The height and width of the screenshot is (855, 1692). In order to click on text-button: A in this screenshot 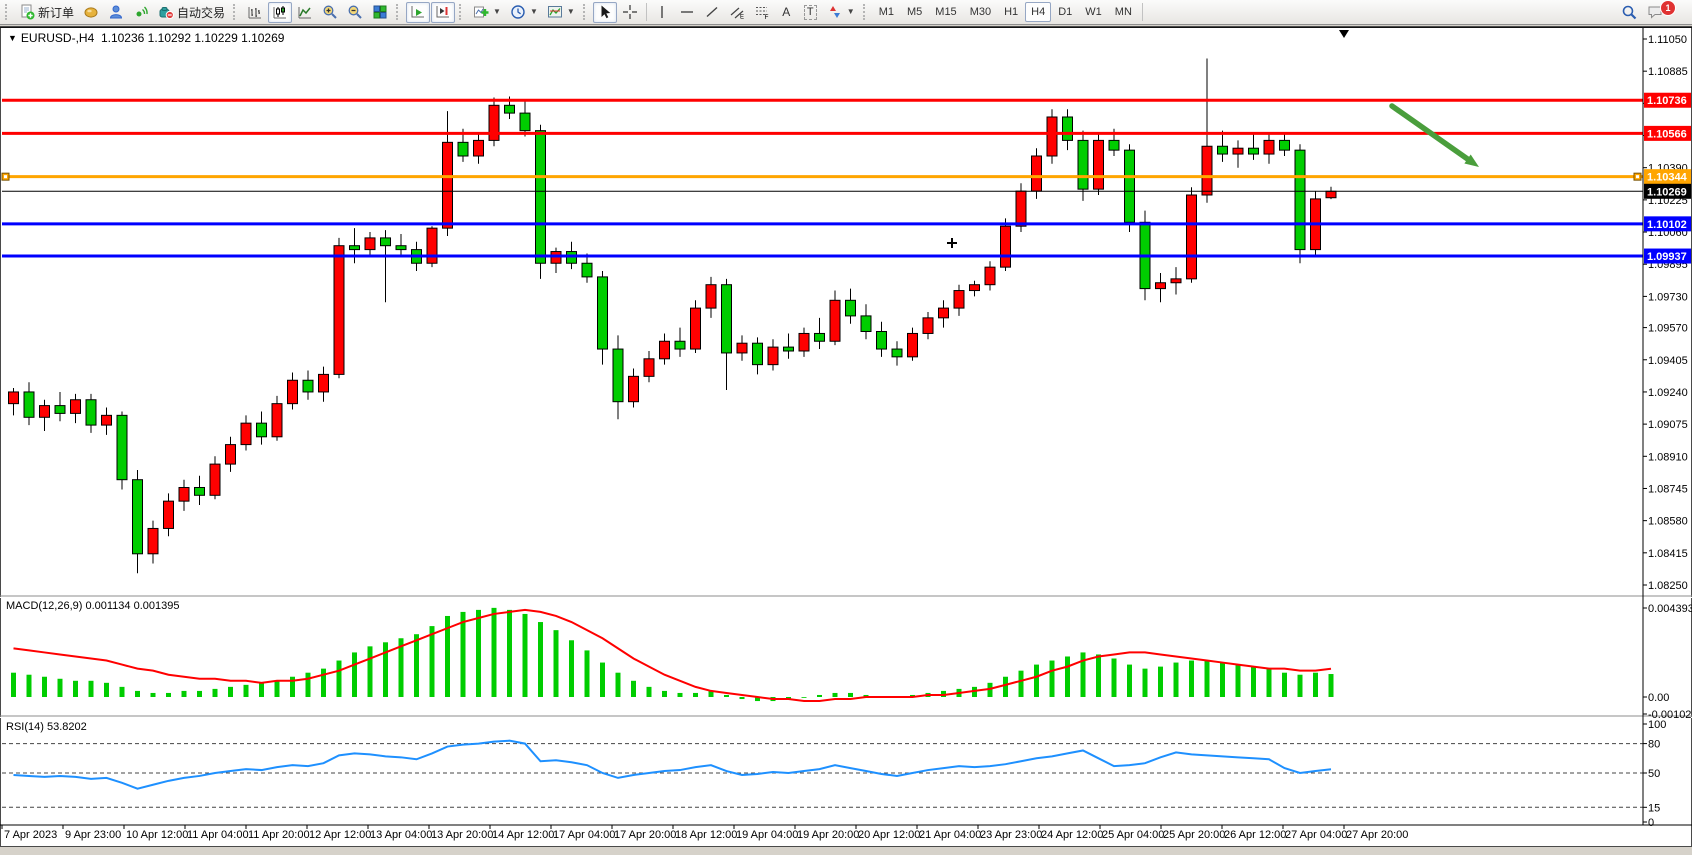, I will do `click(786, 12)`.